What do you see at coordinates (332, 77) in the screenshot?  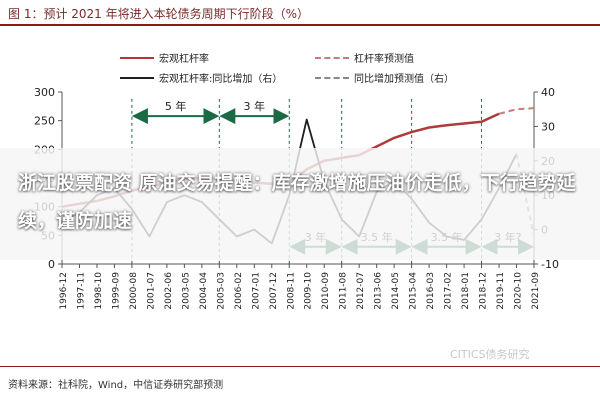 I see `legend-swatch-yoy-forecast` at bounding box center [332, 77].